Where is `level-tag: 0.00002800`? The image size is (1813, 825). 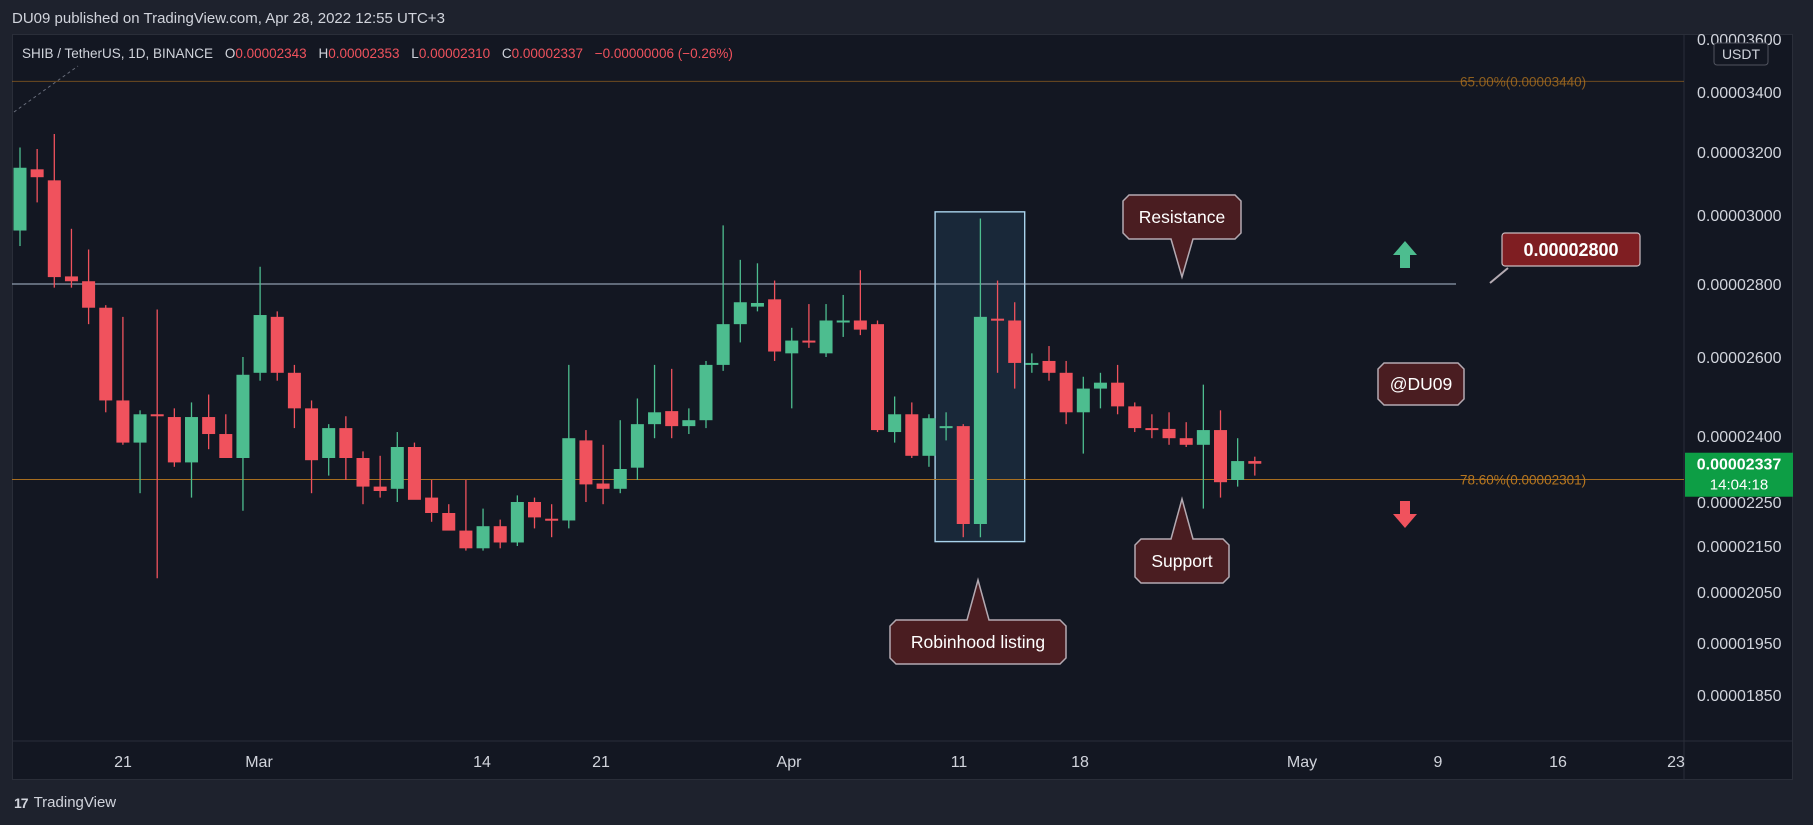
level-tag: 0.00002800 is located at coordinates (1565, 258).